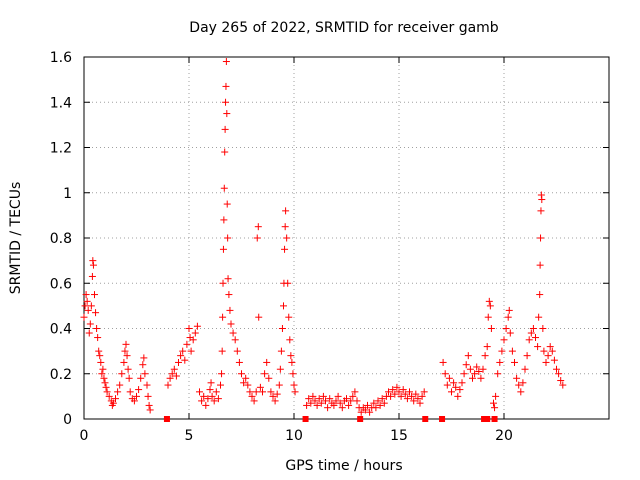 The image size is (640, 480). What do you see at coordinates (16, 238) in the screenshot?
I see `y-axis-label: SRMTID / TECUs` at bounding box center [16, 238].